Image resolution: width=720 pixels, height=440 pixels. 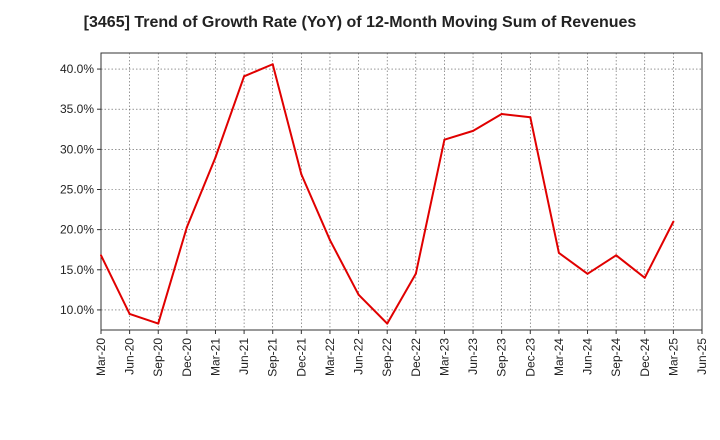 What do you see at coordinates (77, 230) in the screenshot?
I see `y-tick-label: 20.0%` at bounding box center [77, 230].